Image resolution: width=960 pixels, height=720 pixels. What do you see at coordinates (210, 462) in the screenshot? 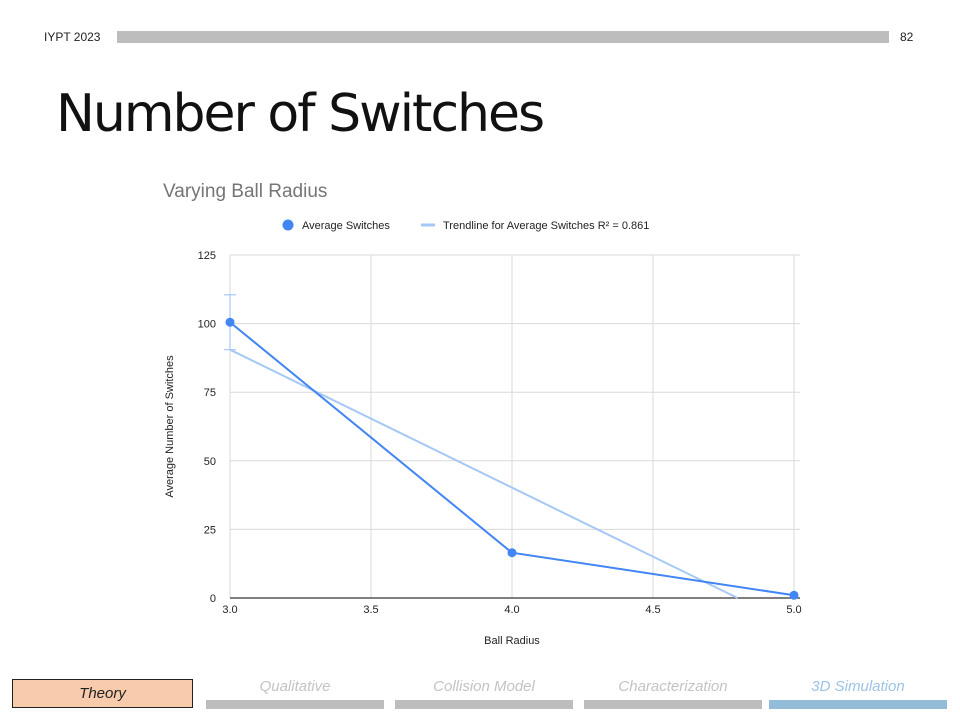
I see `y-tick-label: 50` at bounding box center [210, 462].